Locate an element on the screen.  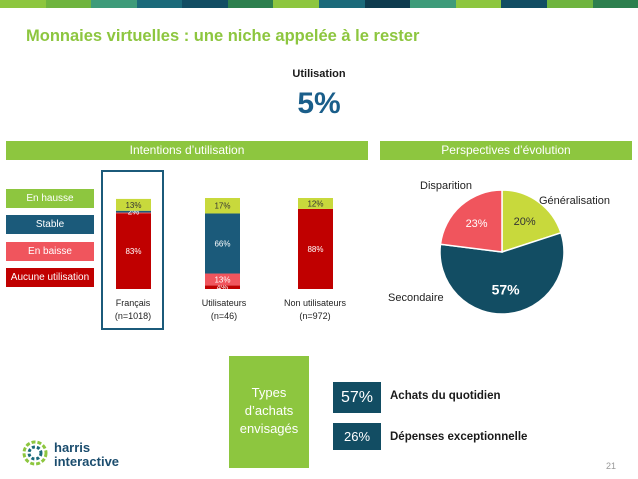
logo-line2: interactive is located at coordinates (87, 461).